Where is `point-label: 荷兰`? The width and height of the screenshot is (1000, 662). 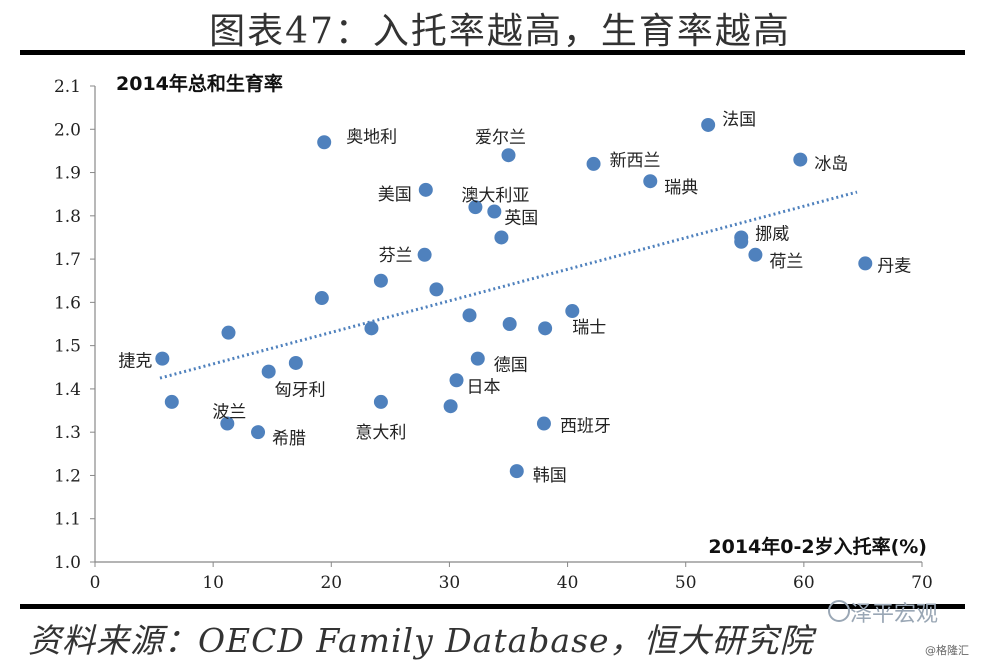 point-label: 荷兰 is located at coordinates (786, 262).